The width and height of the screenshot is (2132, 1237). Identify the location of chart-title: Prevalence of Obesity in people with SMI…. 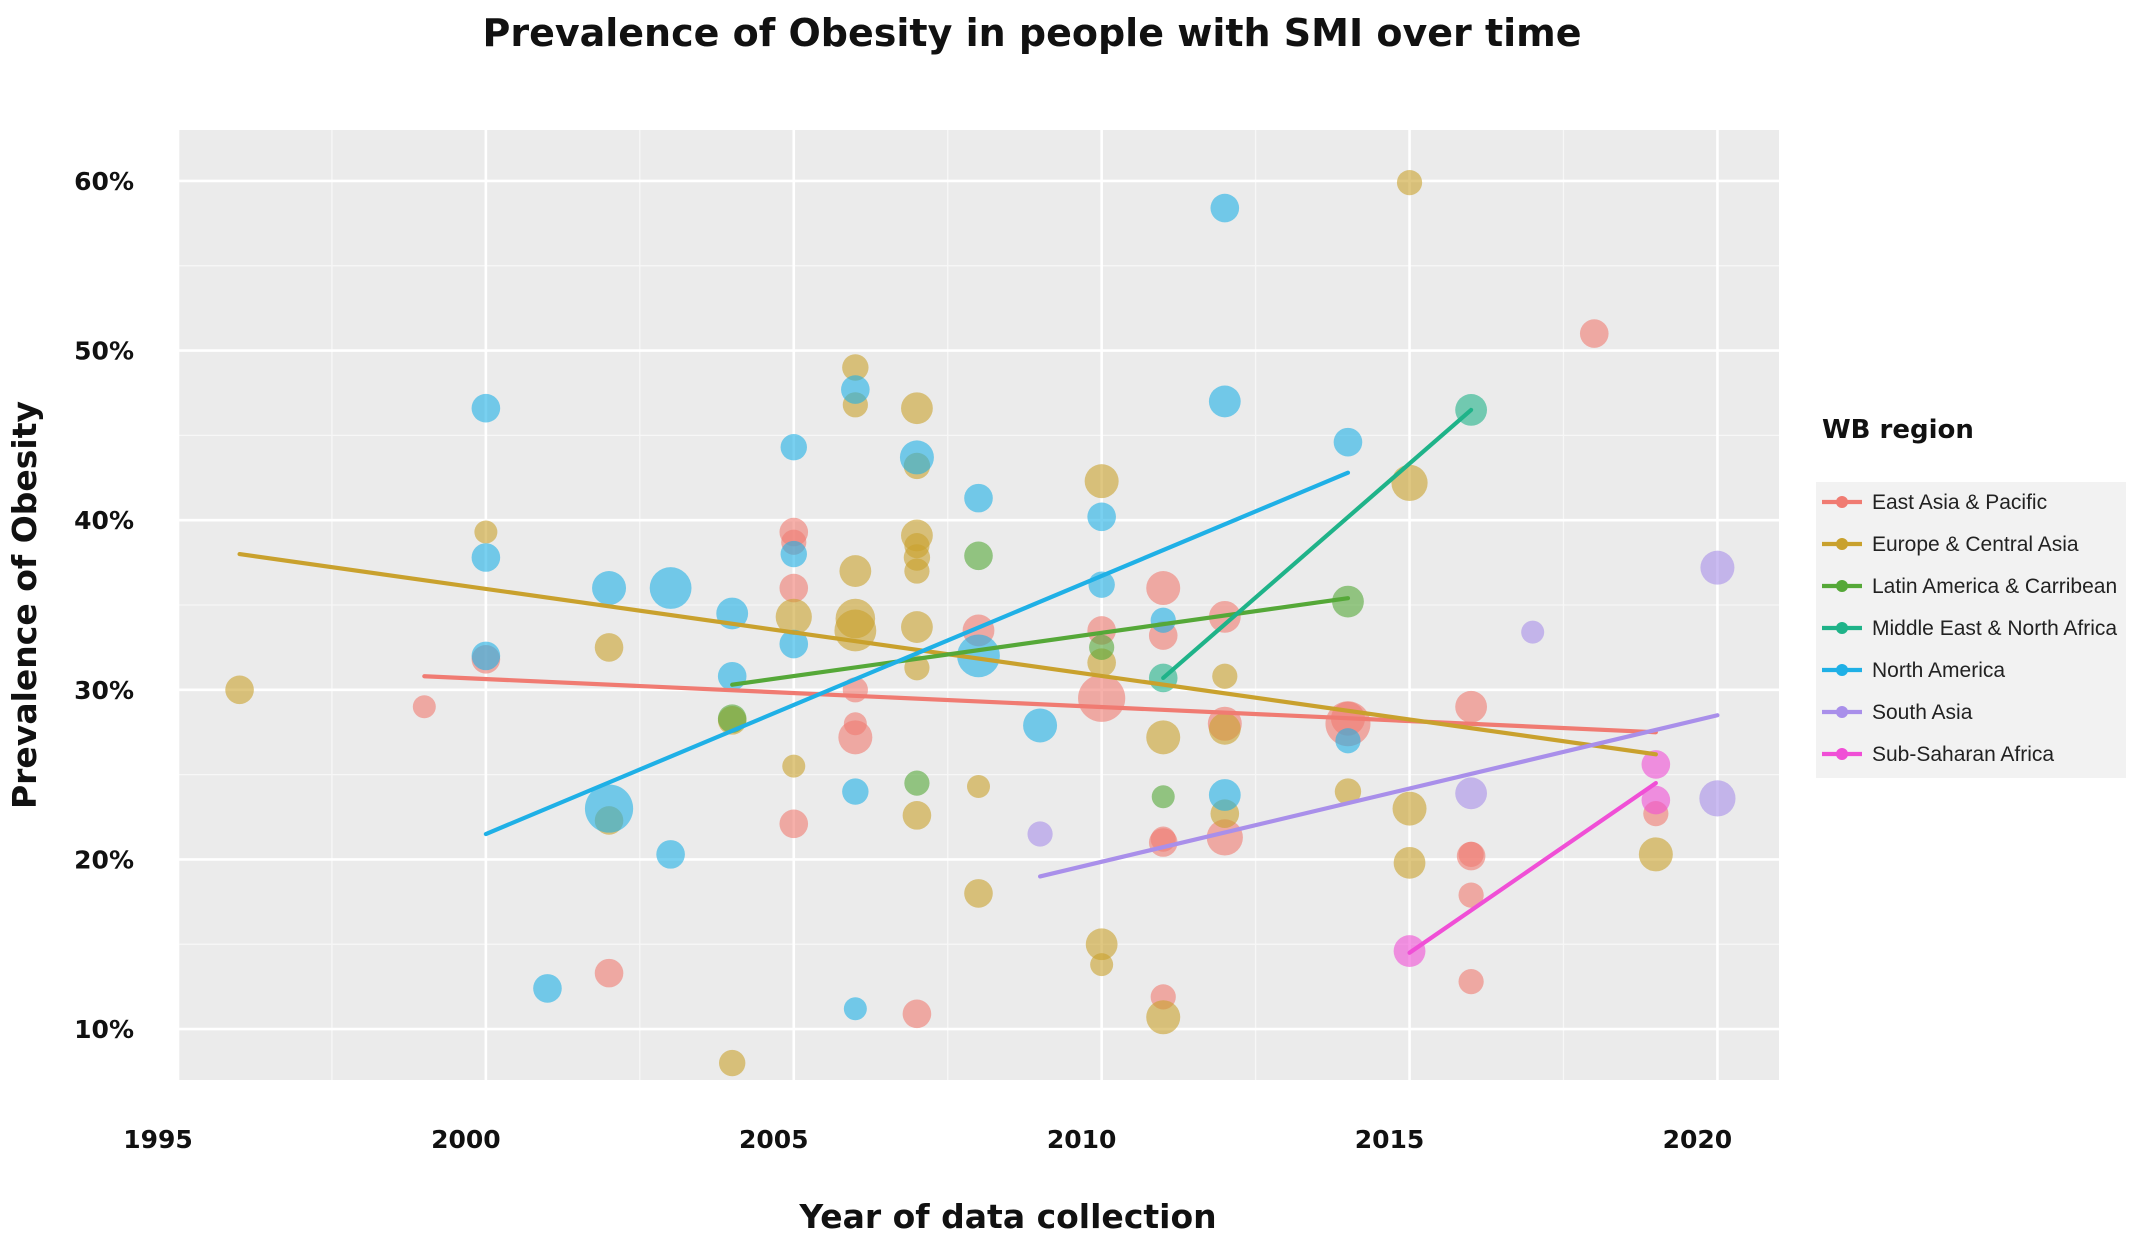
(1031, 33).